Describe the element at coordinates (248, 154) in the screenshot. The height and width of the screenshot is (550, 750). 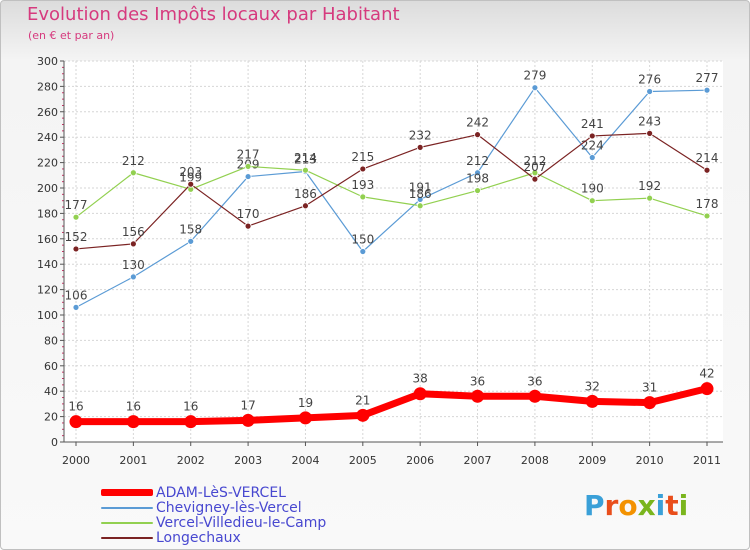
I see `data-label: 217` at that location.